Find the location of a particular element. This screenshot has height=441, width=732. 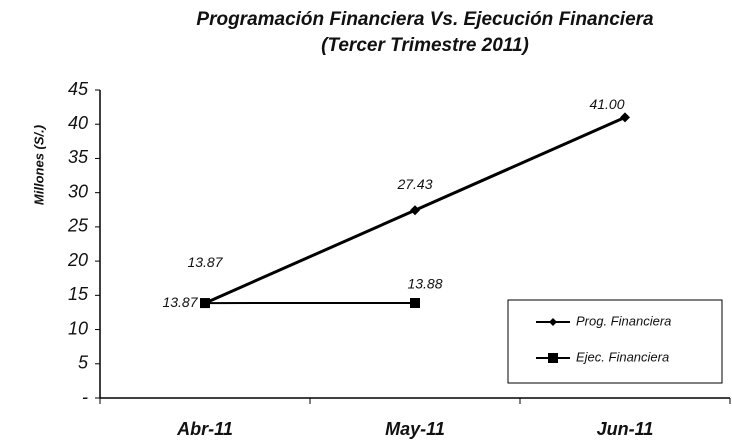

y-tick-label: 5 is located at coordinates (83, 363).